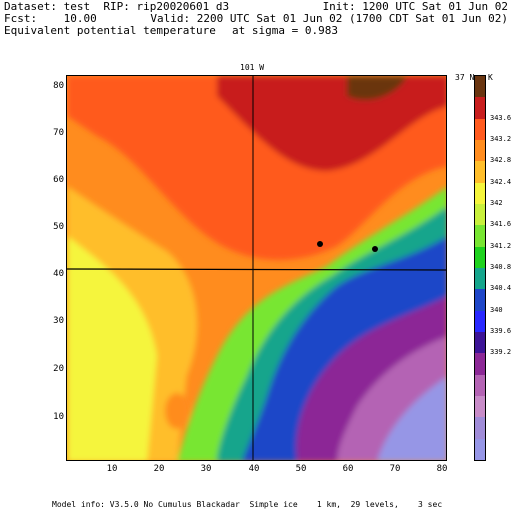 The width and height of the screenshot is (512, 512). What do you see at coordinates (501, 267) in the screenshot?
I see `colorbar-label: 340.8` at bounding box center [501, 267].